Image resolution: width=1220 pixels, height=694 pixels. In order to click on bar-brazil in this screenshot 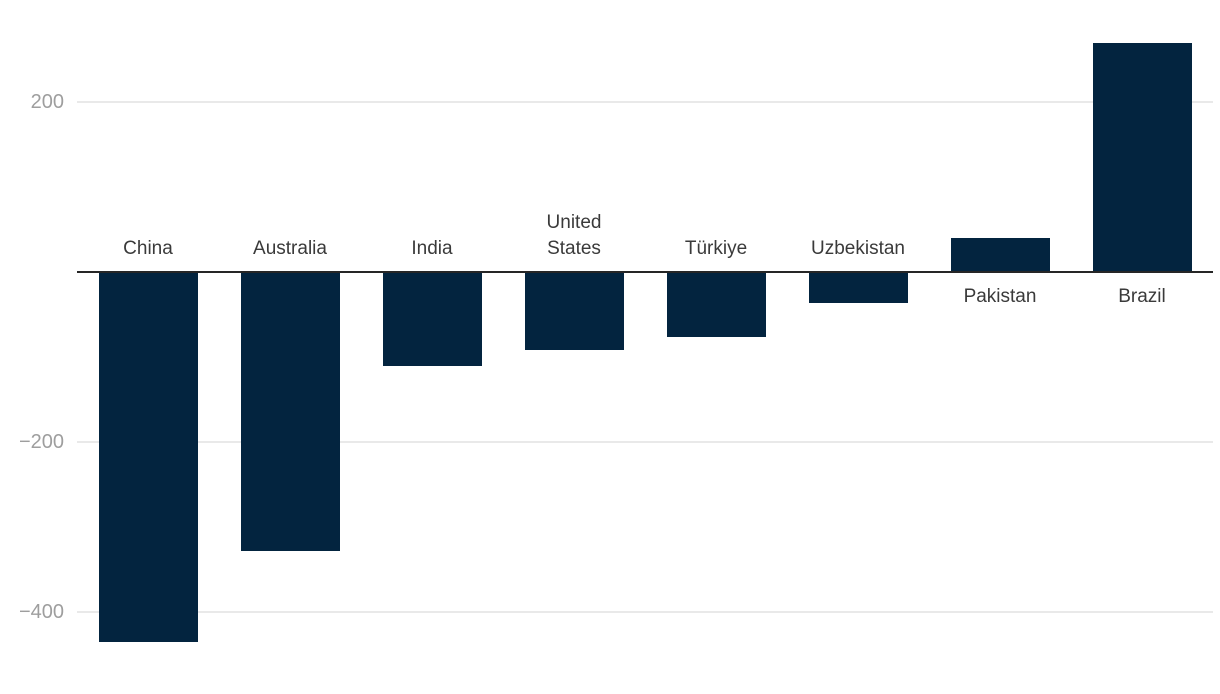, I will do `click(1142, 157)`.